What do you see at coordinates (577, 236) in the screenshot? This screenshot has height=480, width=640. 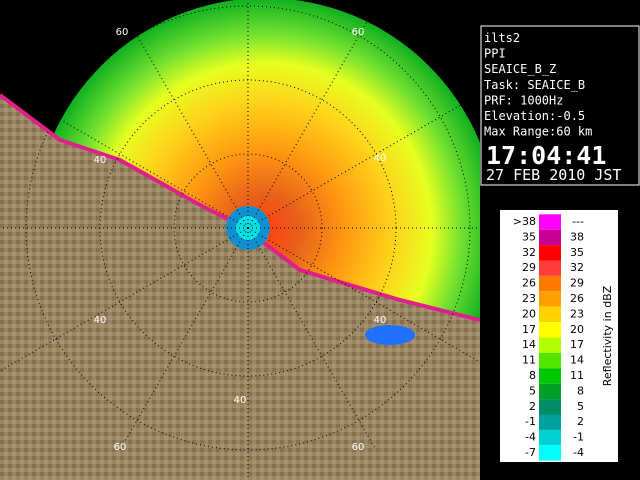 I see `legend-high: 38` at bounding box center [577, 236].